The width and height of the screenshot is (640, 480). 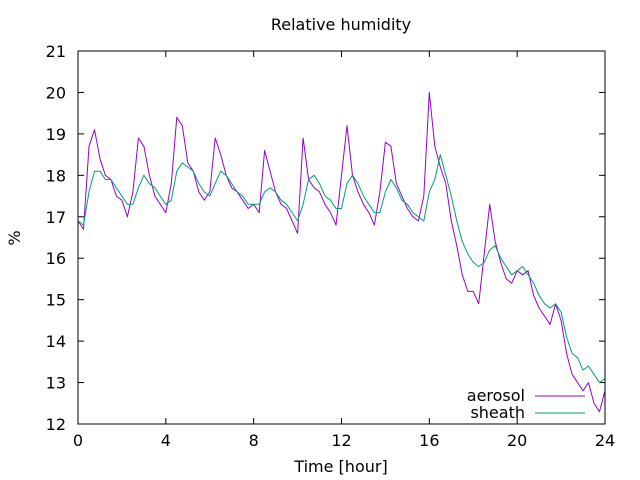 What do you see at coordinates (56, 175) in the screenshot?
I see `y-tick-label: 18` at bounding box center [56, 175].